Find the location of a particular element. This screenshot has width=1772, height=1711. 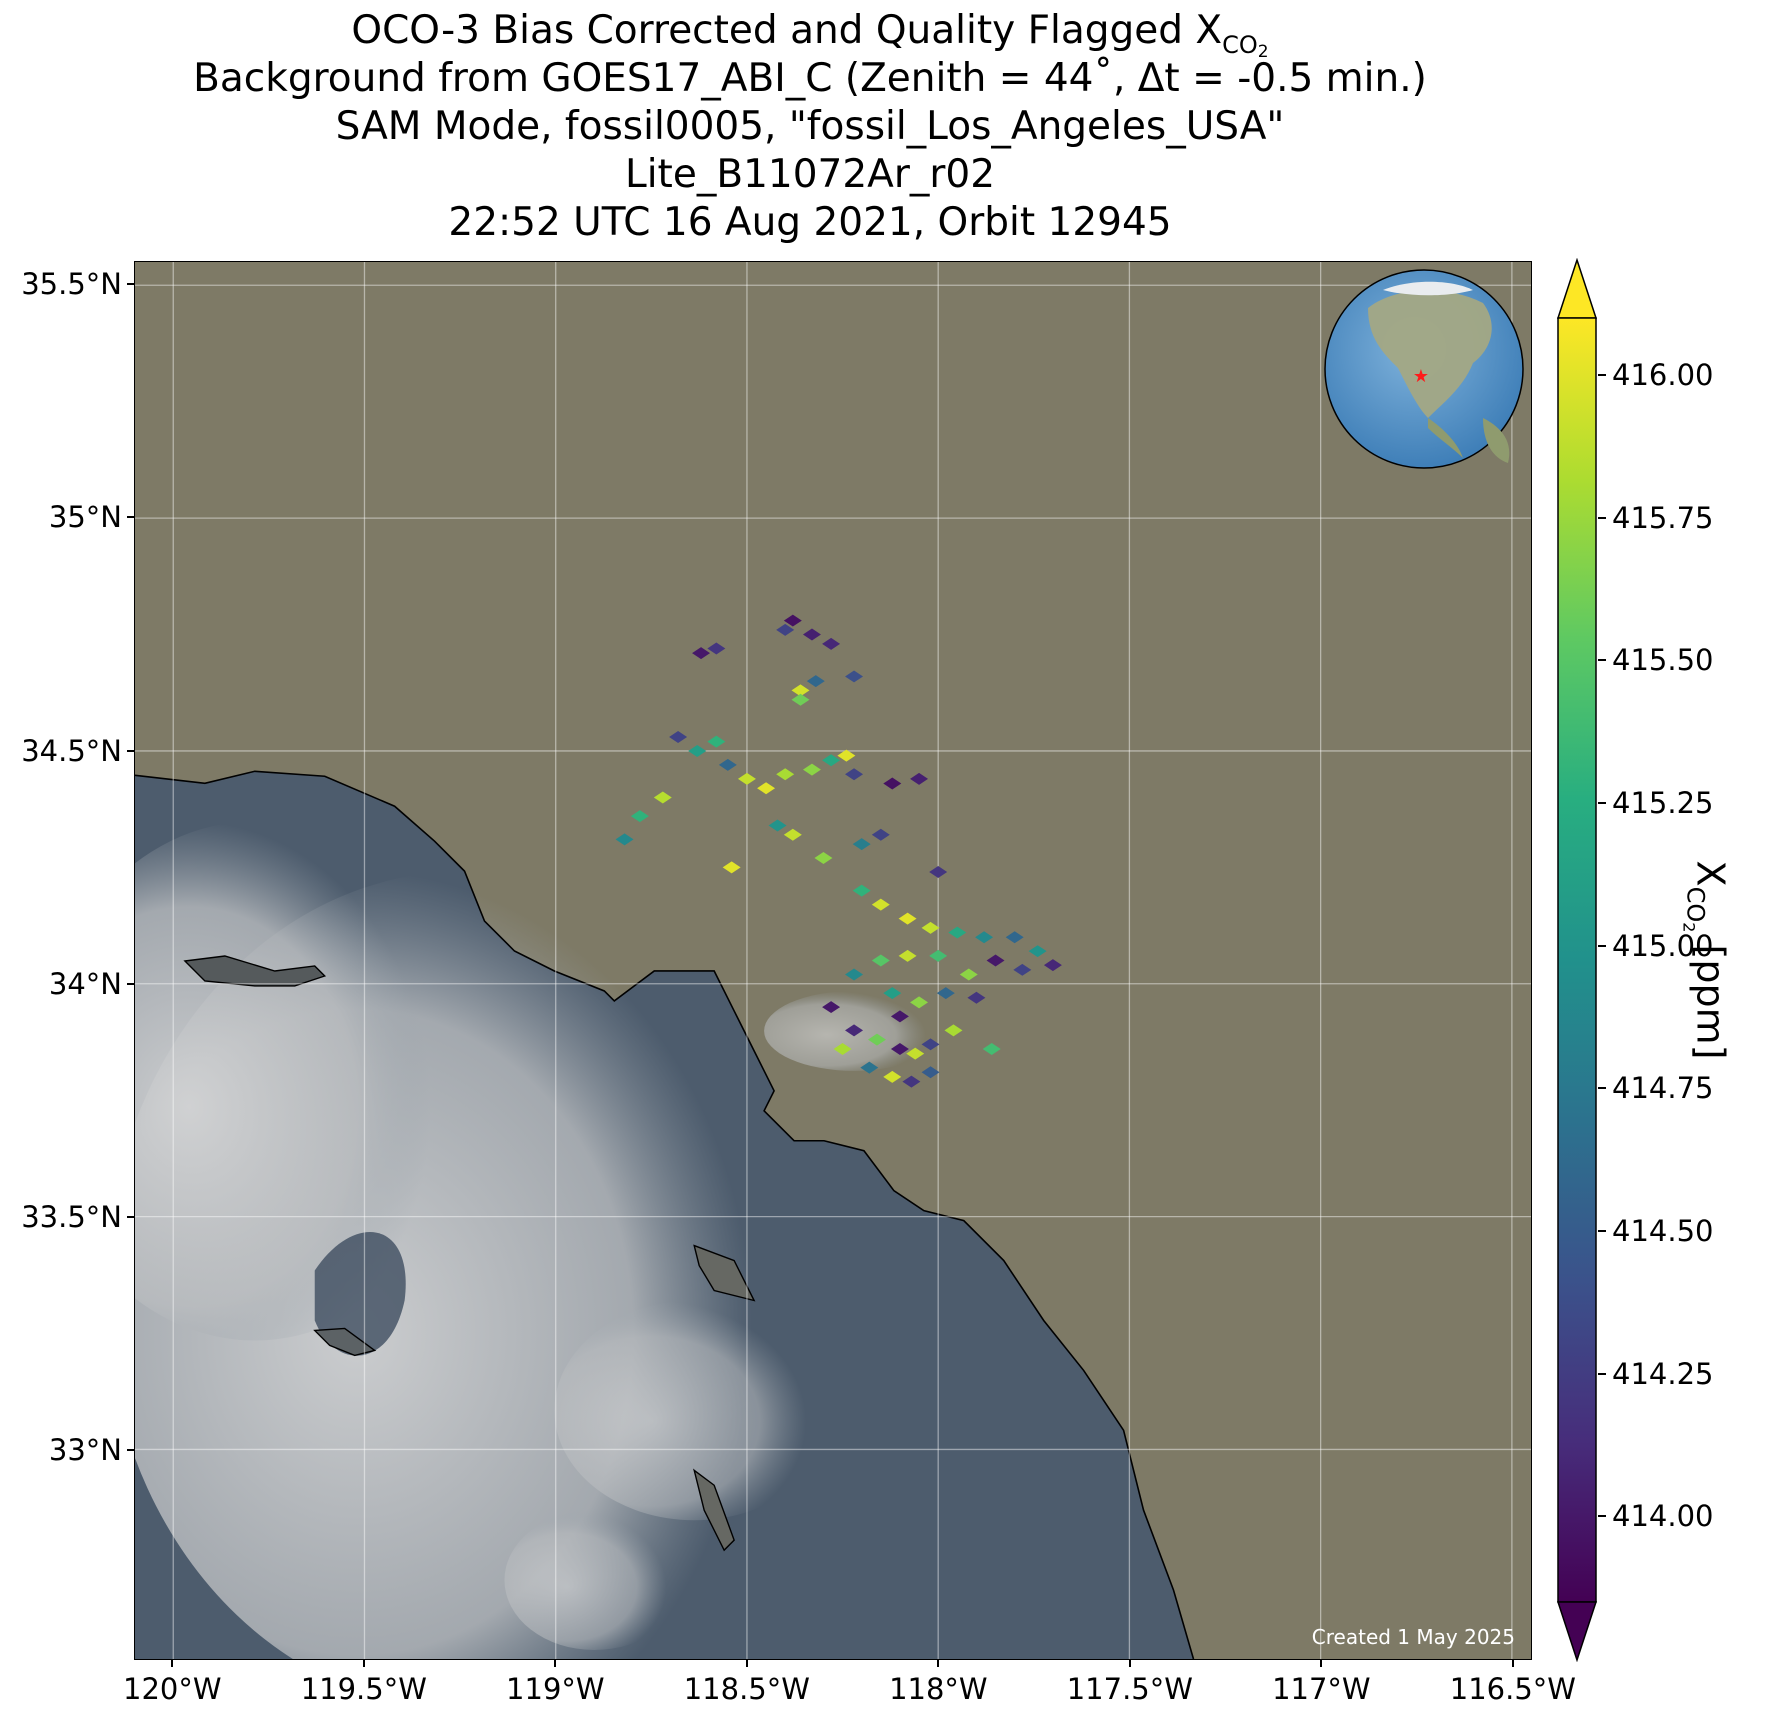

title-line-4: Lite_B11072Ar_r02 is located at coordinates (810, 174).